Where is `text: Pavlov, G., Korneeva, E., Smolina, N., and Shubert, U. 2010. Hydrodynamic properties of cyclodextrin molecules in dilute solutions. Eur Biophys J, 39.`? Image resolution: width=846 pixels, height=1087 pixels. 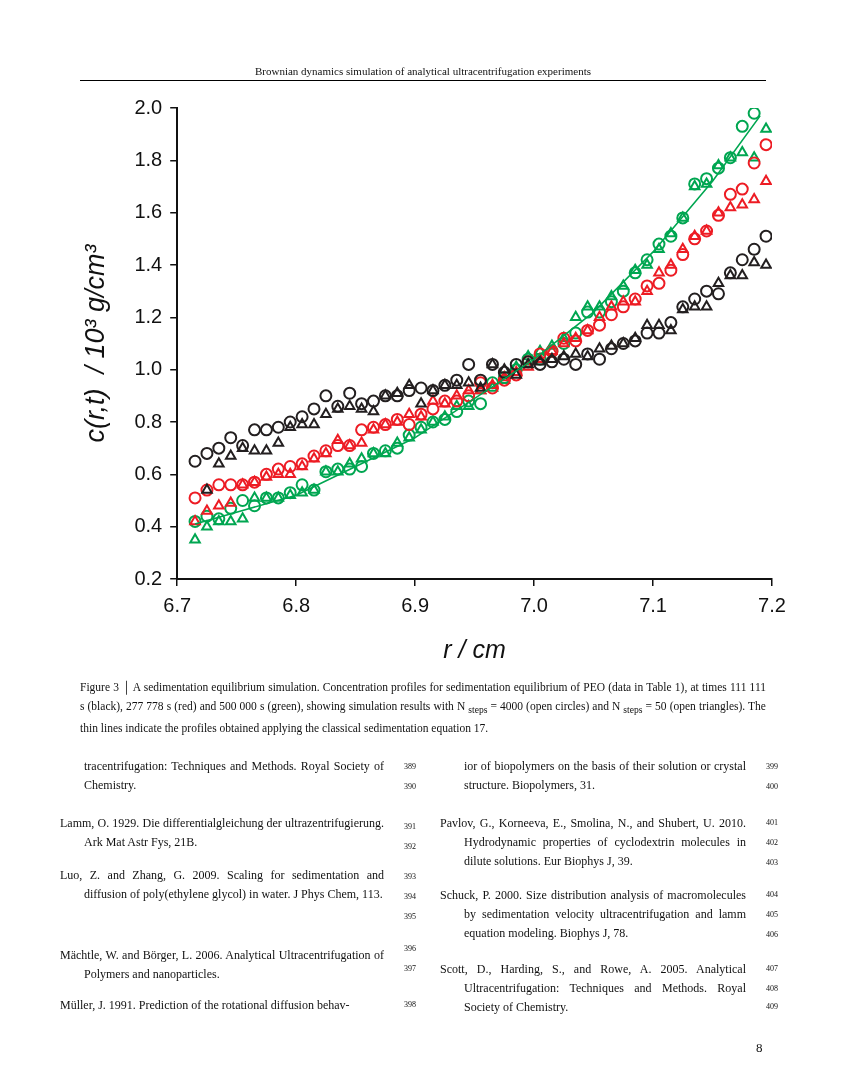 text: Pavlov, G., Korneeva, E., Smolina, N., and Shubert, U. 2010. Hydrodynamic properties of cyclodextrin molecules in dilute solutions. Eur Biophys J, 39. is located at coordinates (593, 842).